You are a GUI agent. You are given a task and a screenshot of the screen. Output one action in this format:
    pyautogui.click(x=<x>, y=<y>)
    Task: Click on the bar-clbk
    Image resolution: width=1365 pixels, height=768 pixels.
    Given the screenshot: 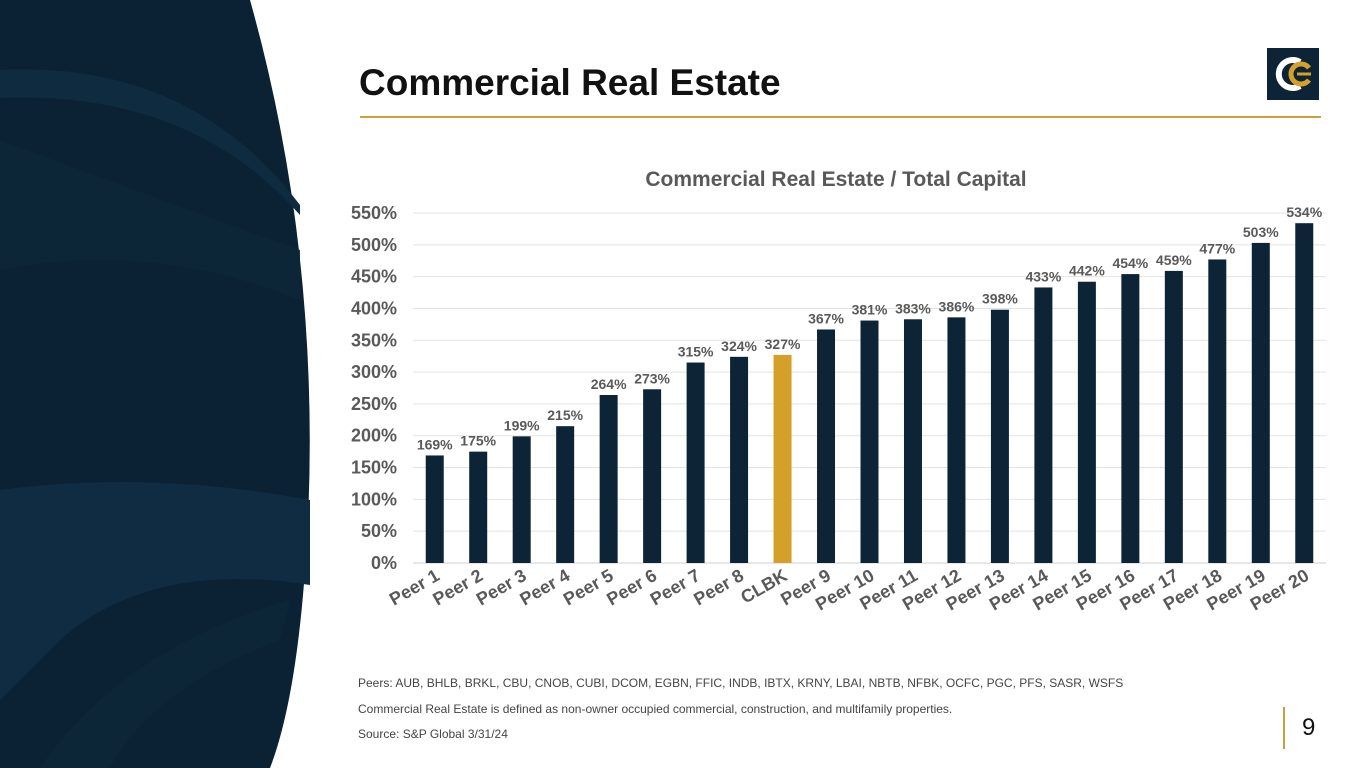 What is the action you would take?
    pyautogui.click(x=782, y=458)
    